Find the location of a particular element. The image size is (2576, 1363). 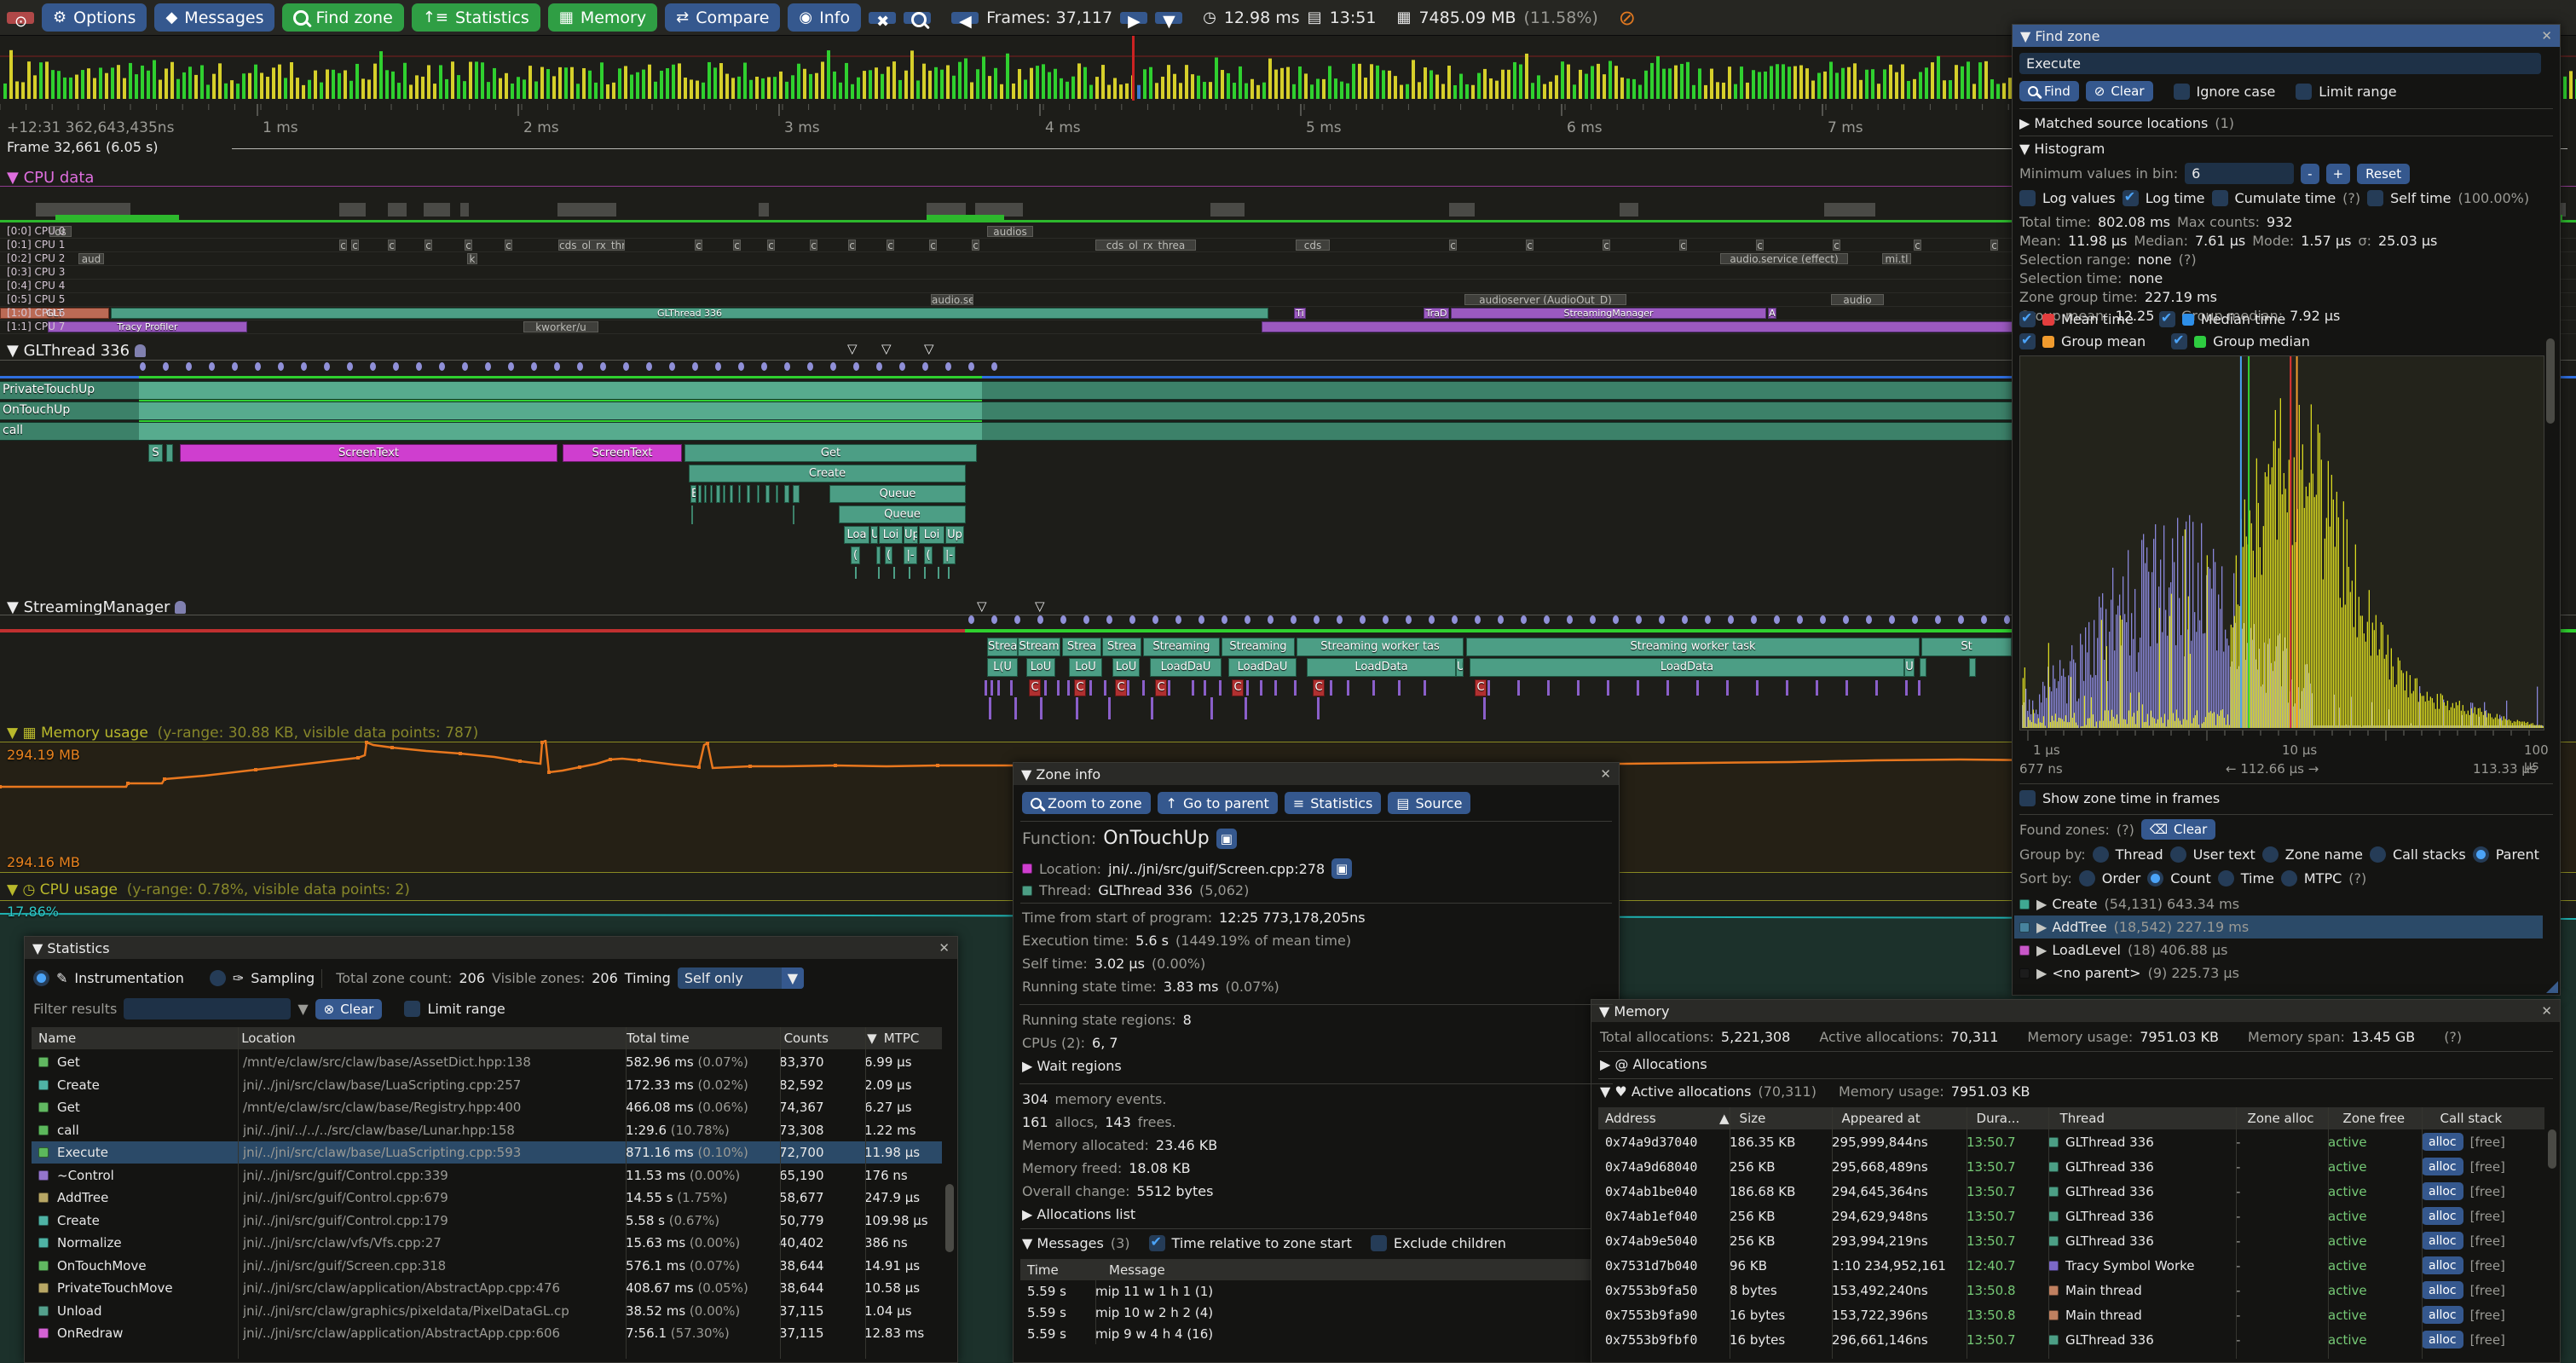

reset-button: Reset is located at coordinates (2384, 173).